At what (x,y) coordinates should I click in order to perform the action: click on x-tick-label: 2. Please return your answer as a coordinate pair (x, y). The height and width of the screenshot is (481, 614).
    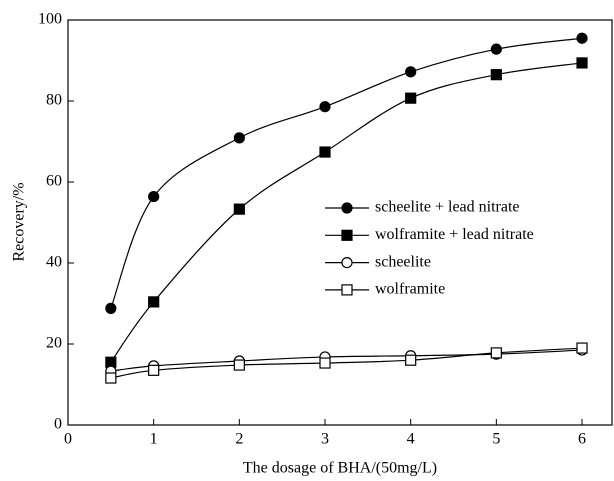
    Looking at the image, I should click on (239, 439).